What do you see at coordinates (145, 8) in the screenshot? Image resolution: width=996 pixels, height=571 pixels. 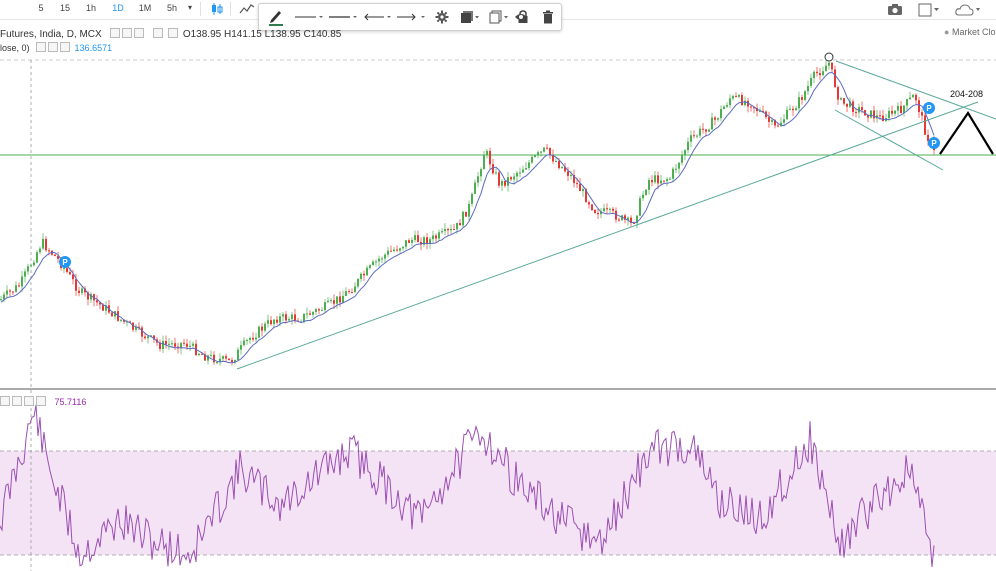 I see `timeframe-1m: 1M` at bounding box center [145, 8].